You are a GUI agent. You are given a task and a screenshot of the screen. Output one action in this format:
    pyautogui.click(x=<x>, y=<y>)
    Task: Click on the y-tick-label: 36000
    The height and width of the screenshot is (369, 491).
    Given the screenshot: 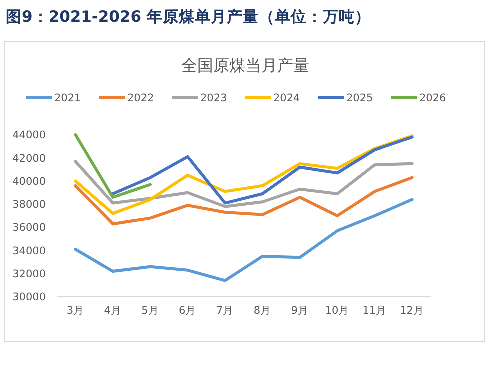 What is the action you would take?
    pyautogui.click(x=29, y=228)
    